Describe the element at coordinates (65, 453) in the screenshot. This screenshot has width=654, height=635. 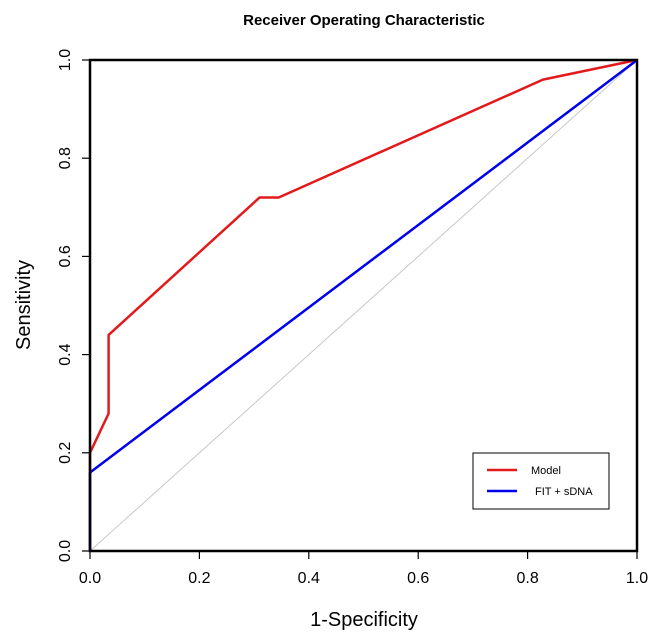
I see `y-tick-label: 0.2` at that location.